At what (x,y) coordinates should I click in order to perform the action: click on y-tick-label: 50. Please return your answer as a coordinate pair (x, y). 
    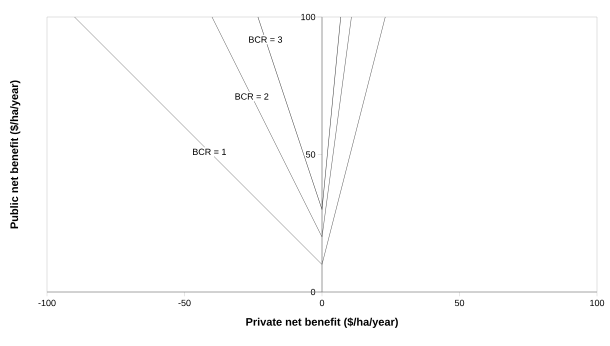
    Looking at the image, I should click on (311, 154).